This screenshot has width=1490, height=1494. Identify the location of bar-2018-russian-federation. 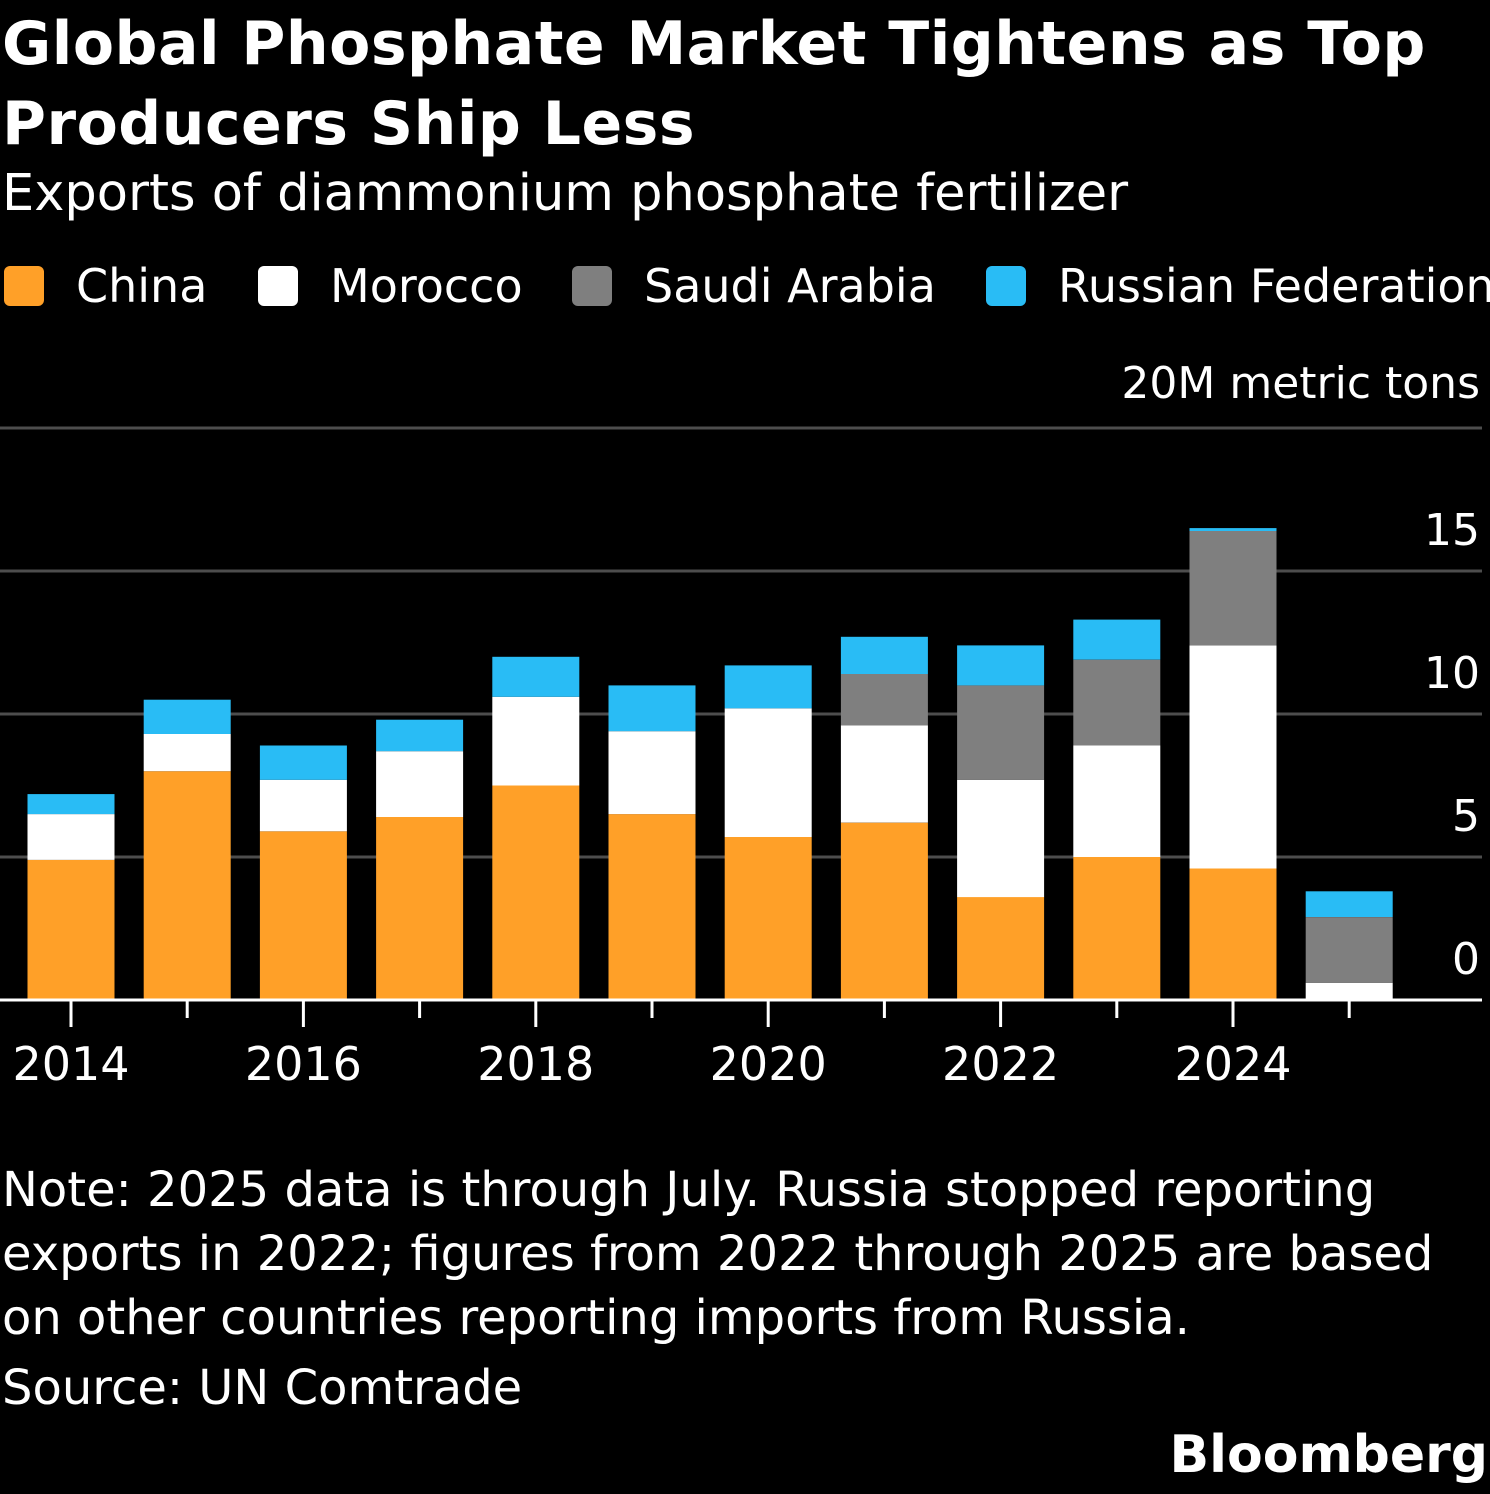
(536, 676).